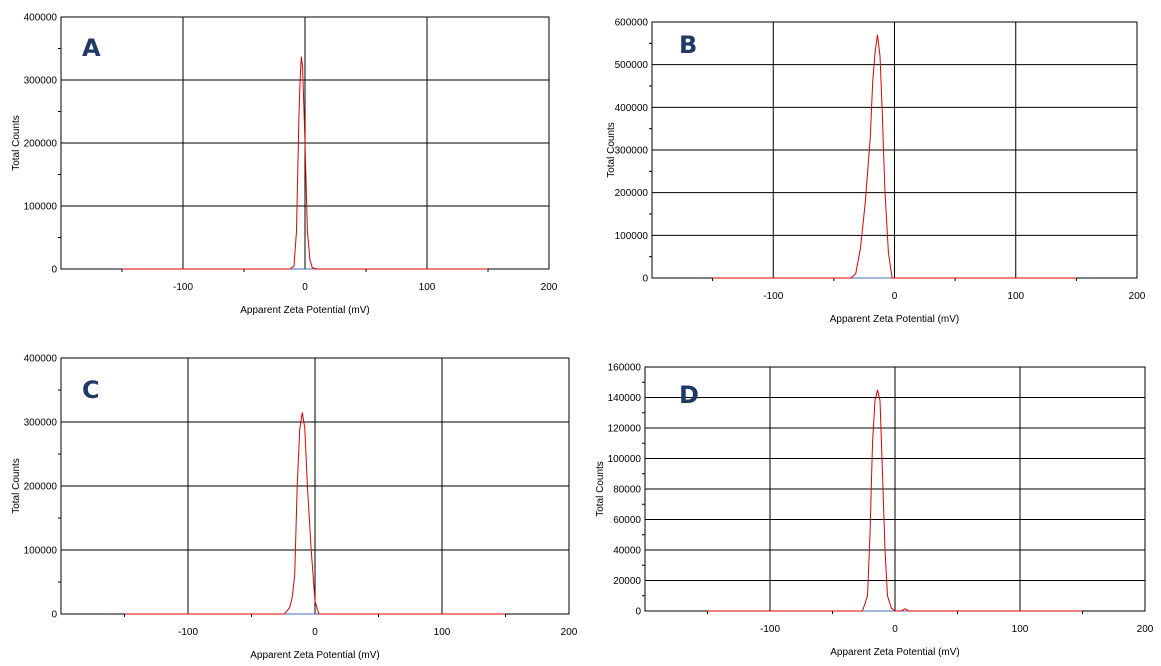  Describe the element at coordinates (627, 581) in the screenshot. I see `y-tick-label: 20000` at that location.